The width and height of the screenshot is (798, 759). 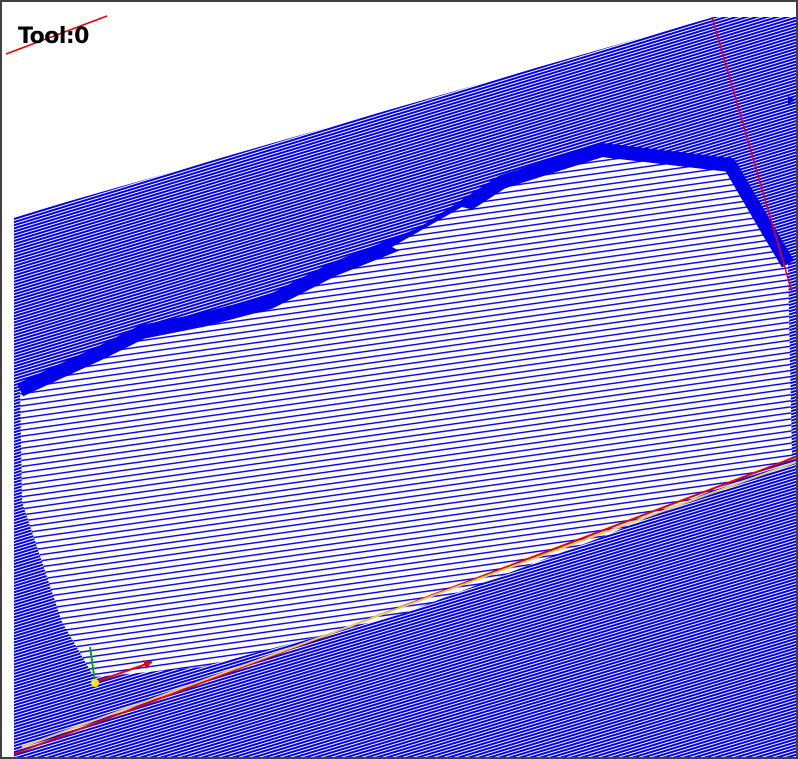 What do you see at coordinates (121, 666) in the screenshot?
I see `axis-gizmo` at bounding box center [121, 666].